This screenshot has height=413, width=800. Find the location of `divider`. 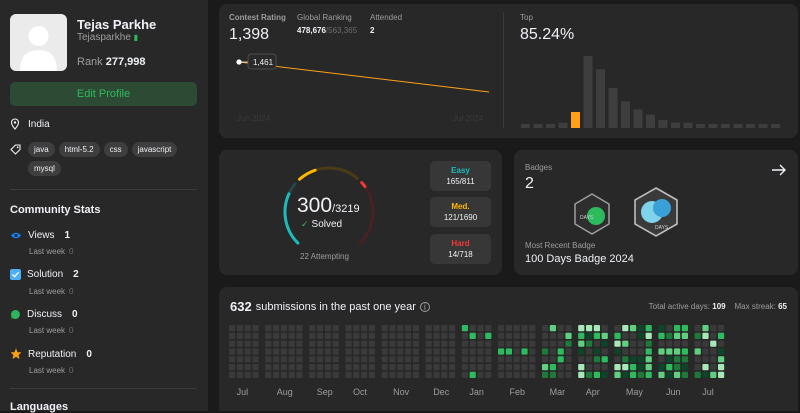

divider is located at coordinates (103, 388).